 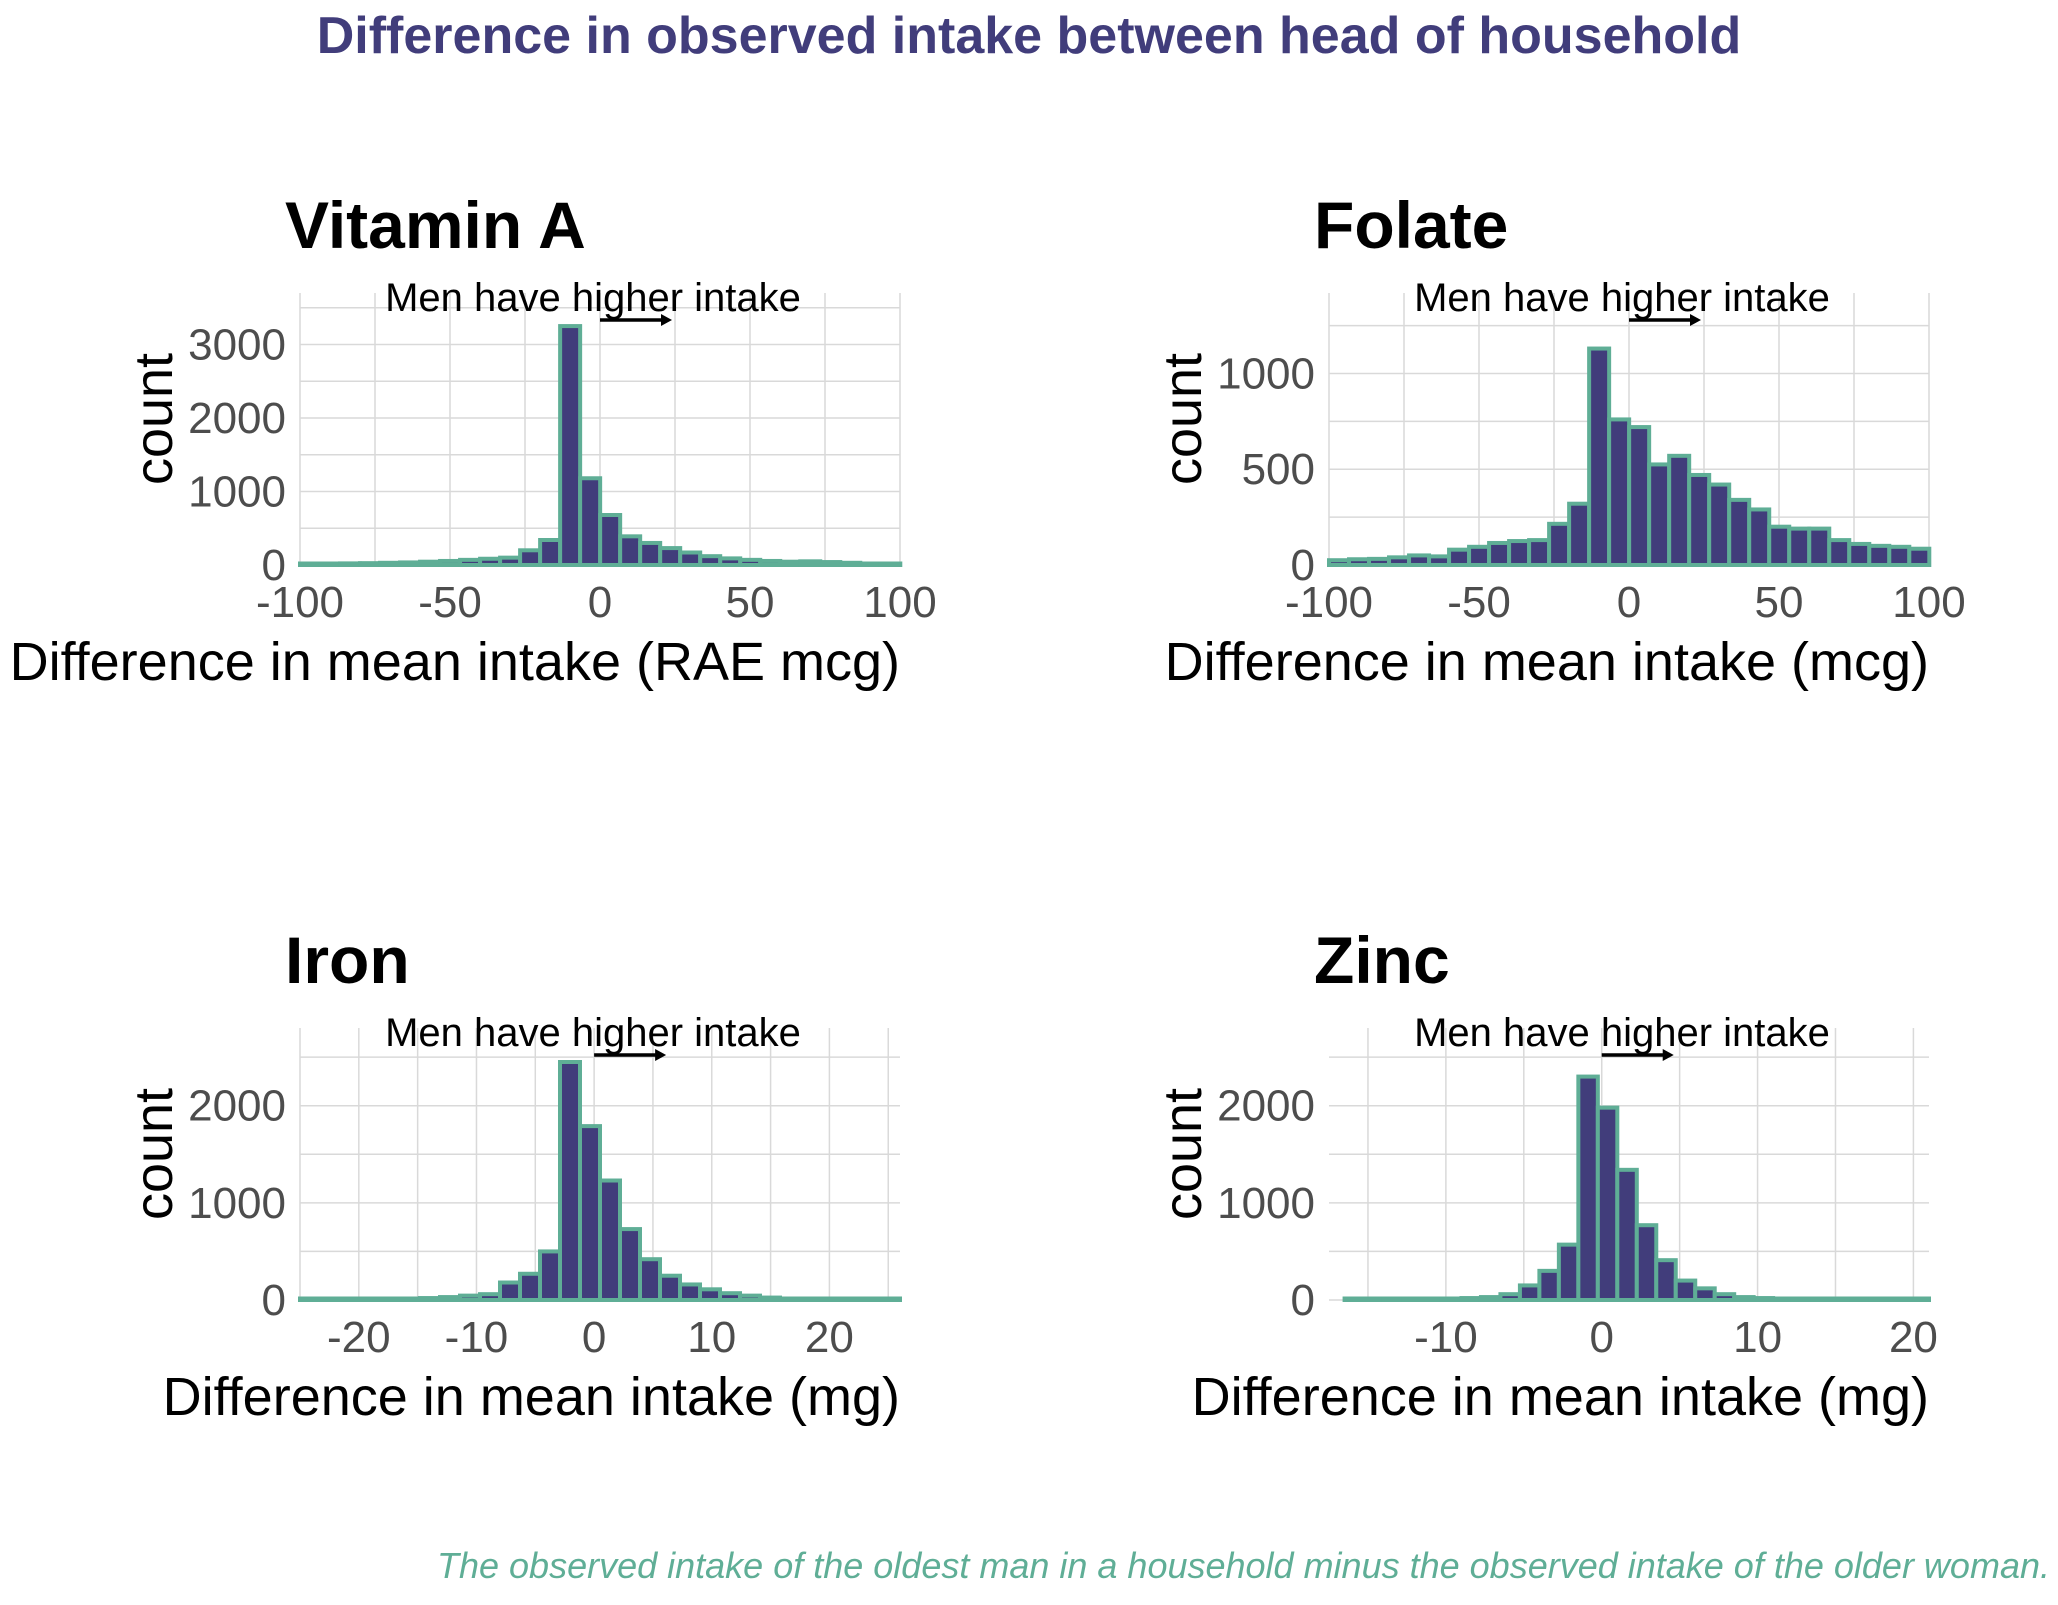 What do you see at coordinates (237, 491) in the screenshot?
I see `y-tick-label: 1000` at bounding box center [237, 491].